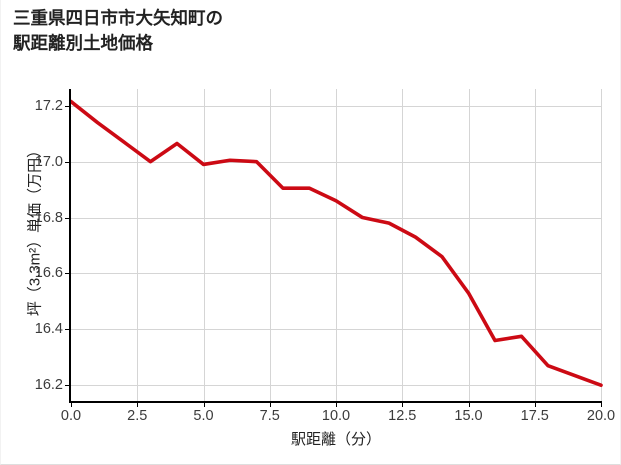  I want to click on x-tick-label: 12.5, so click(402, 416).